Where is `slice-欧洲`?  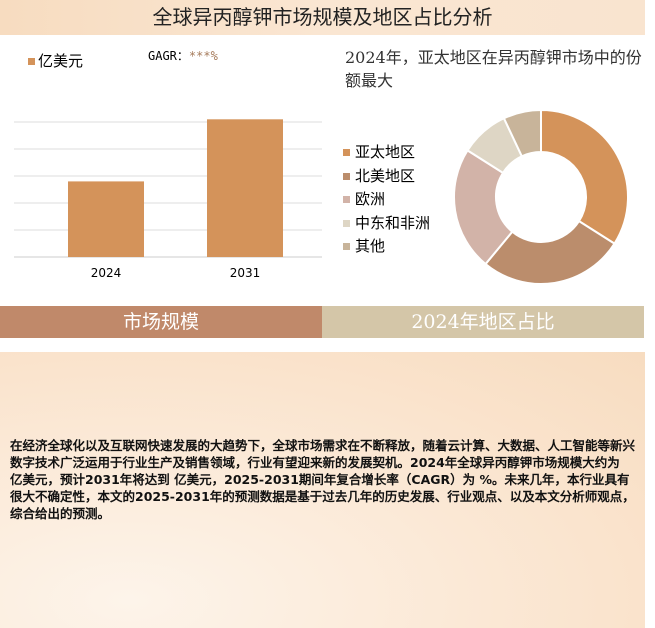
slice-欧洲 is located at coordinates (483, 207).